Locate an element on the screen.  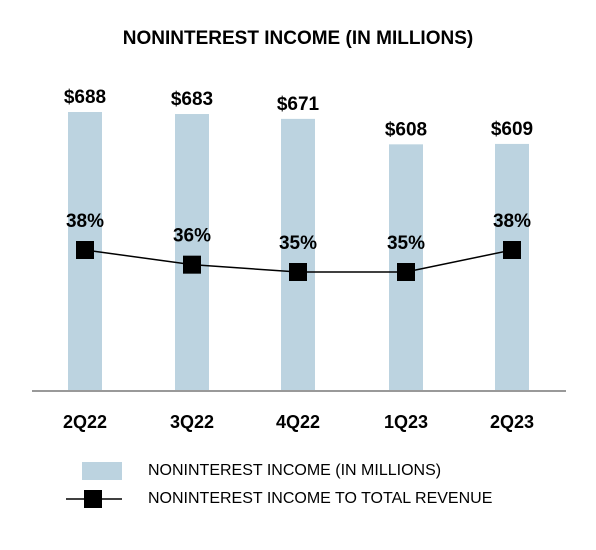
bar-4q22 is located at coordinates (298, 254).